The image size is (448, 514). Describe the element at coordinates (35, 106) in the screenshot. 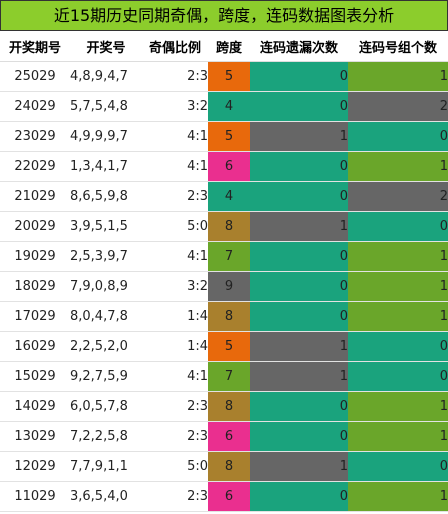

I see `cell-issue: 24029` at that location.